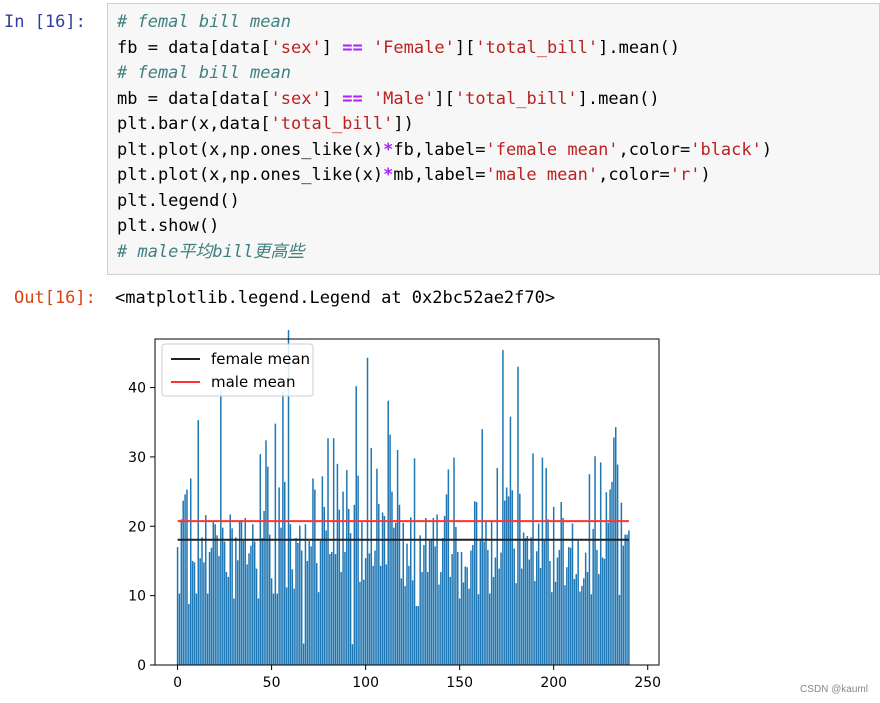 The height and width of the screenshot is (703, 880). I want to click on code-token: 'Male', so click(403, 98).